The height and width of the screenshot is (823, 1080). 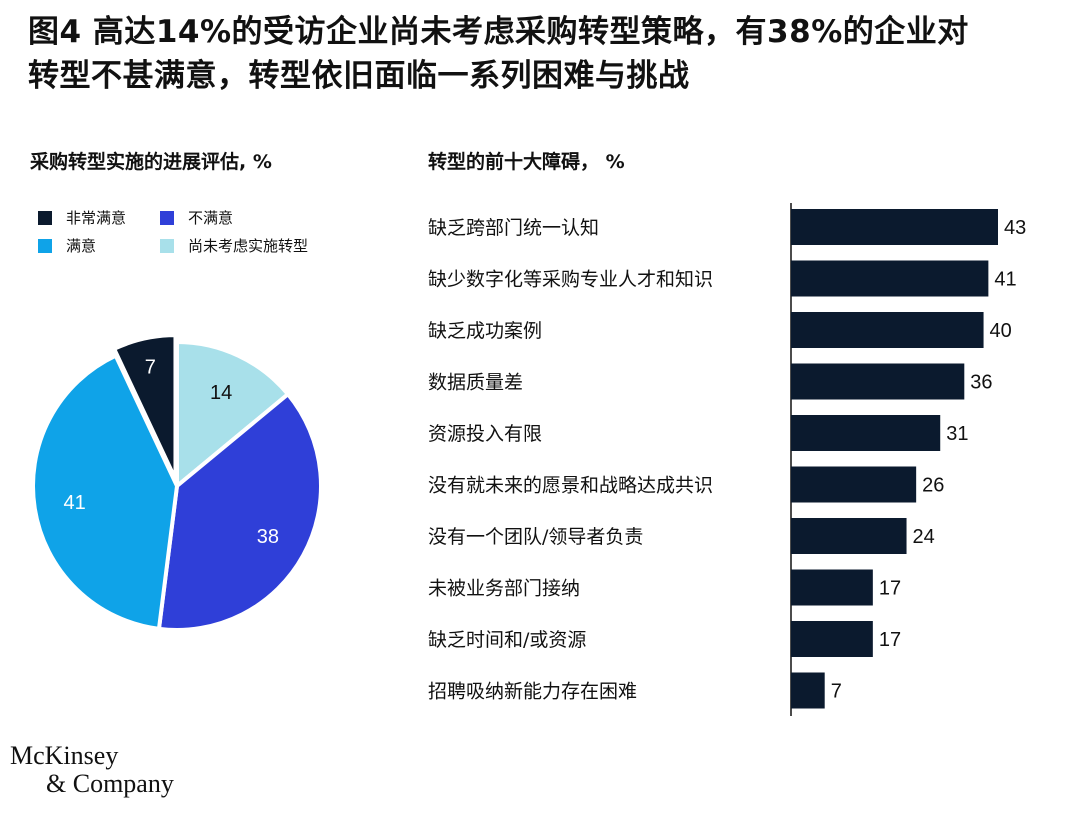 I want to click on pie-slice-label: 14, so click(x=221, y=393).